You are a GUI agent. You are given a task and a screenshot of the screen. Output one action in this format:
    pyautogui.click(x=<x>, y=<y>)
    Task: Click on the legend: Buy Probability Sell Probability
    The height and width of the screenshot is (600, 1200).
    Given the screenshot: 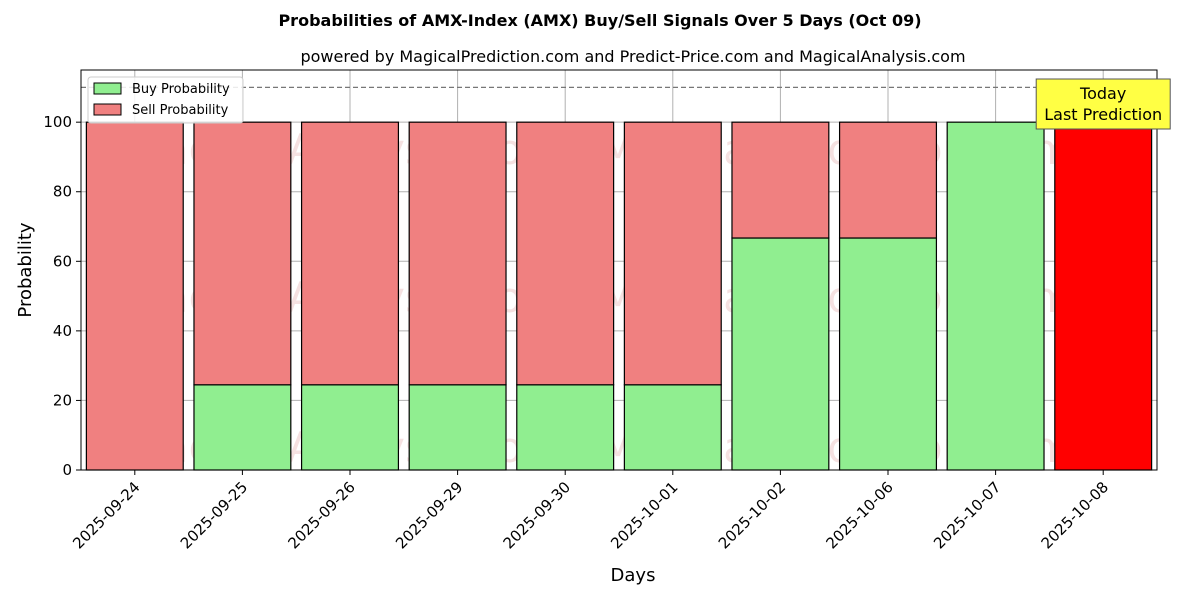 What is the action you would take?
    pyautogui.click(x=165, y=100)
    